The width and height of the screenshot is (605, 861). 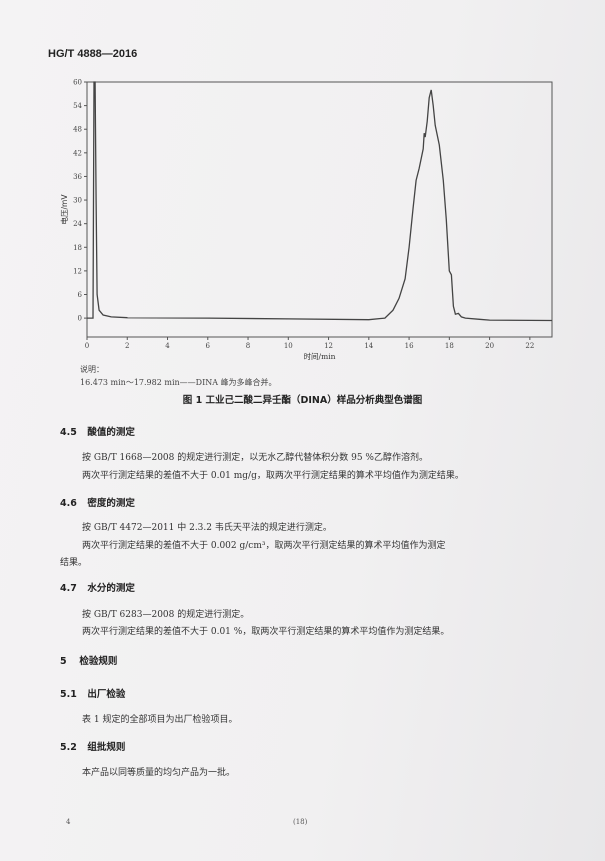 I want to click on x-tick-label: 8, so click(x=248, y=346).